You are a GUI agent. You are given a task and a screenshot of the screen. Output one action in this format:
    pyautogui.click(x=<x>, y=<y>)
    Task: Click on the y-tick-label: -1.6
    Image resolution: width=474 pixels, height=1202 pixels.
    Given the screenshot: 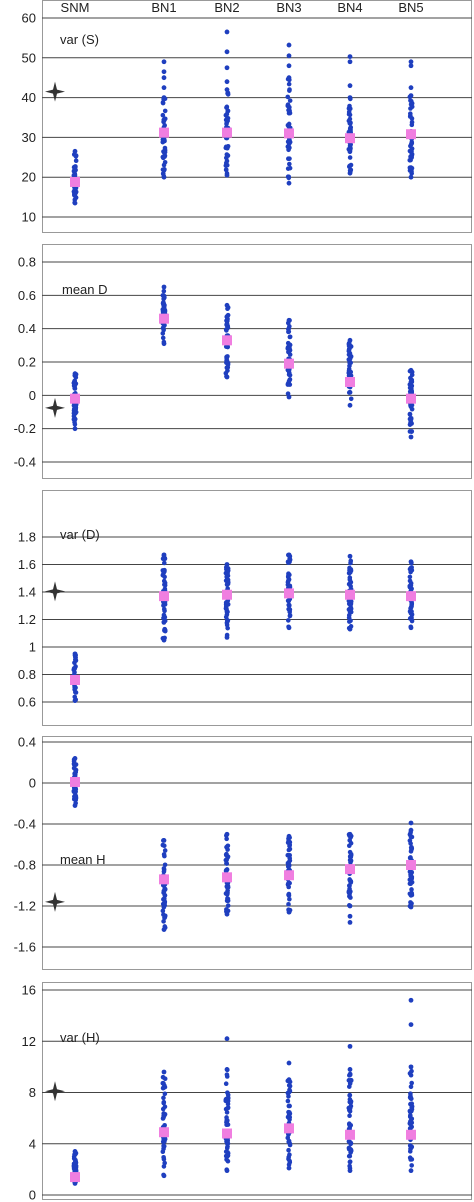 What is the action you would take?
    pyautogui.click(x=25, y=947)
    